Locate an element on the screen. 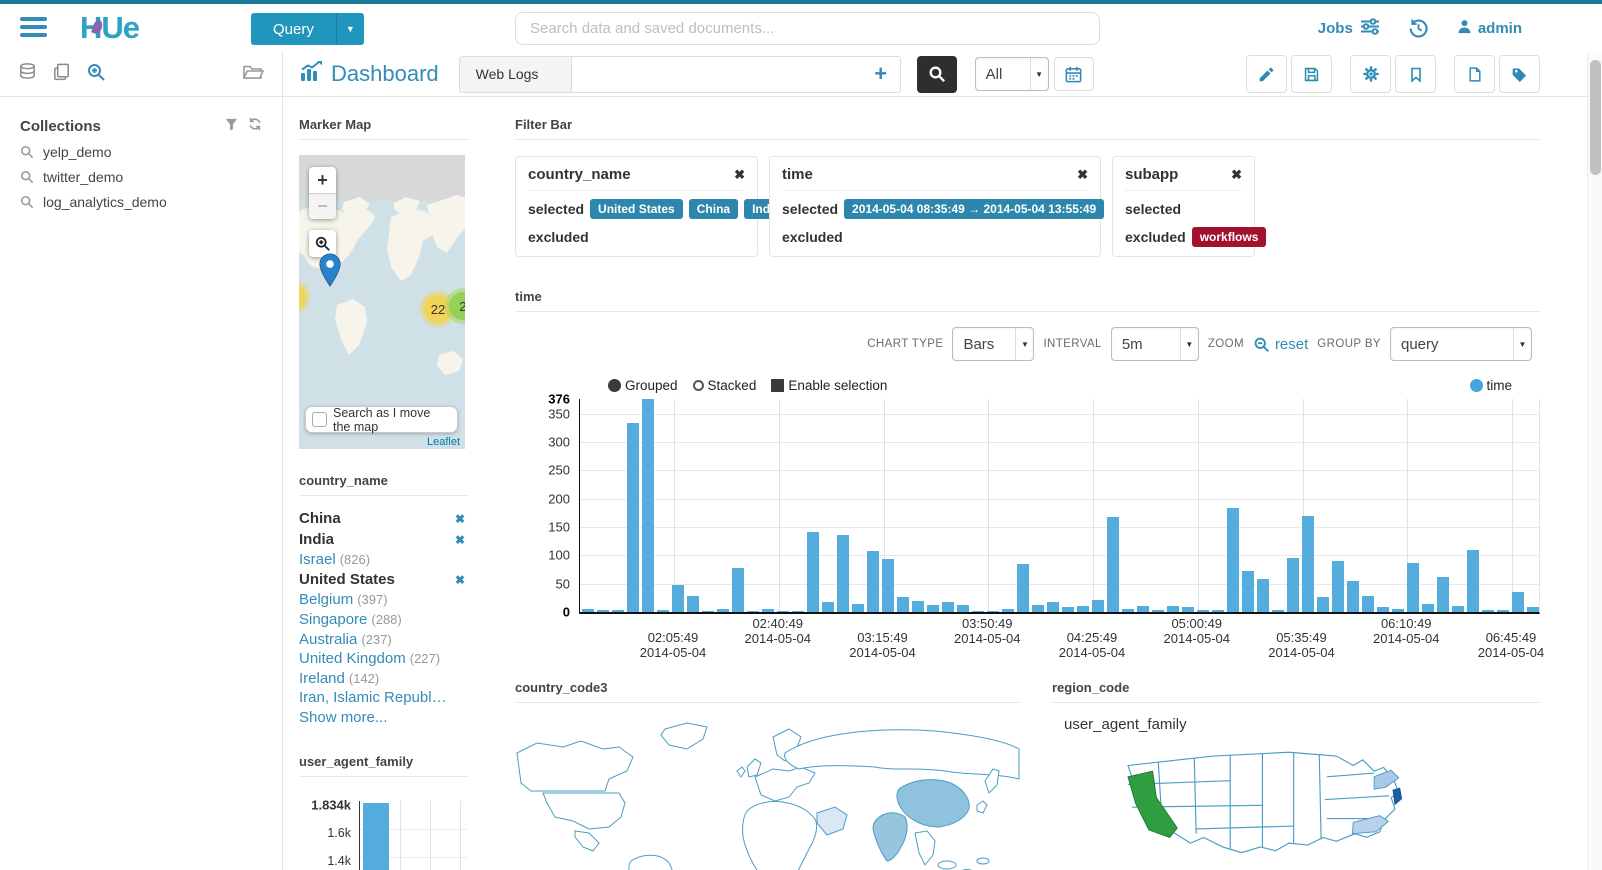 The height and width of the screenshot is (870, 1602). facet-item: United States ✖ is located at coordinates (384, 580).